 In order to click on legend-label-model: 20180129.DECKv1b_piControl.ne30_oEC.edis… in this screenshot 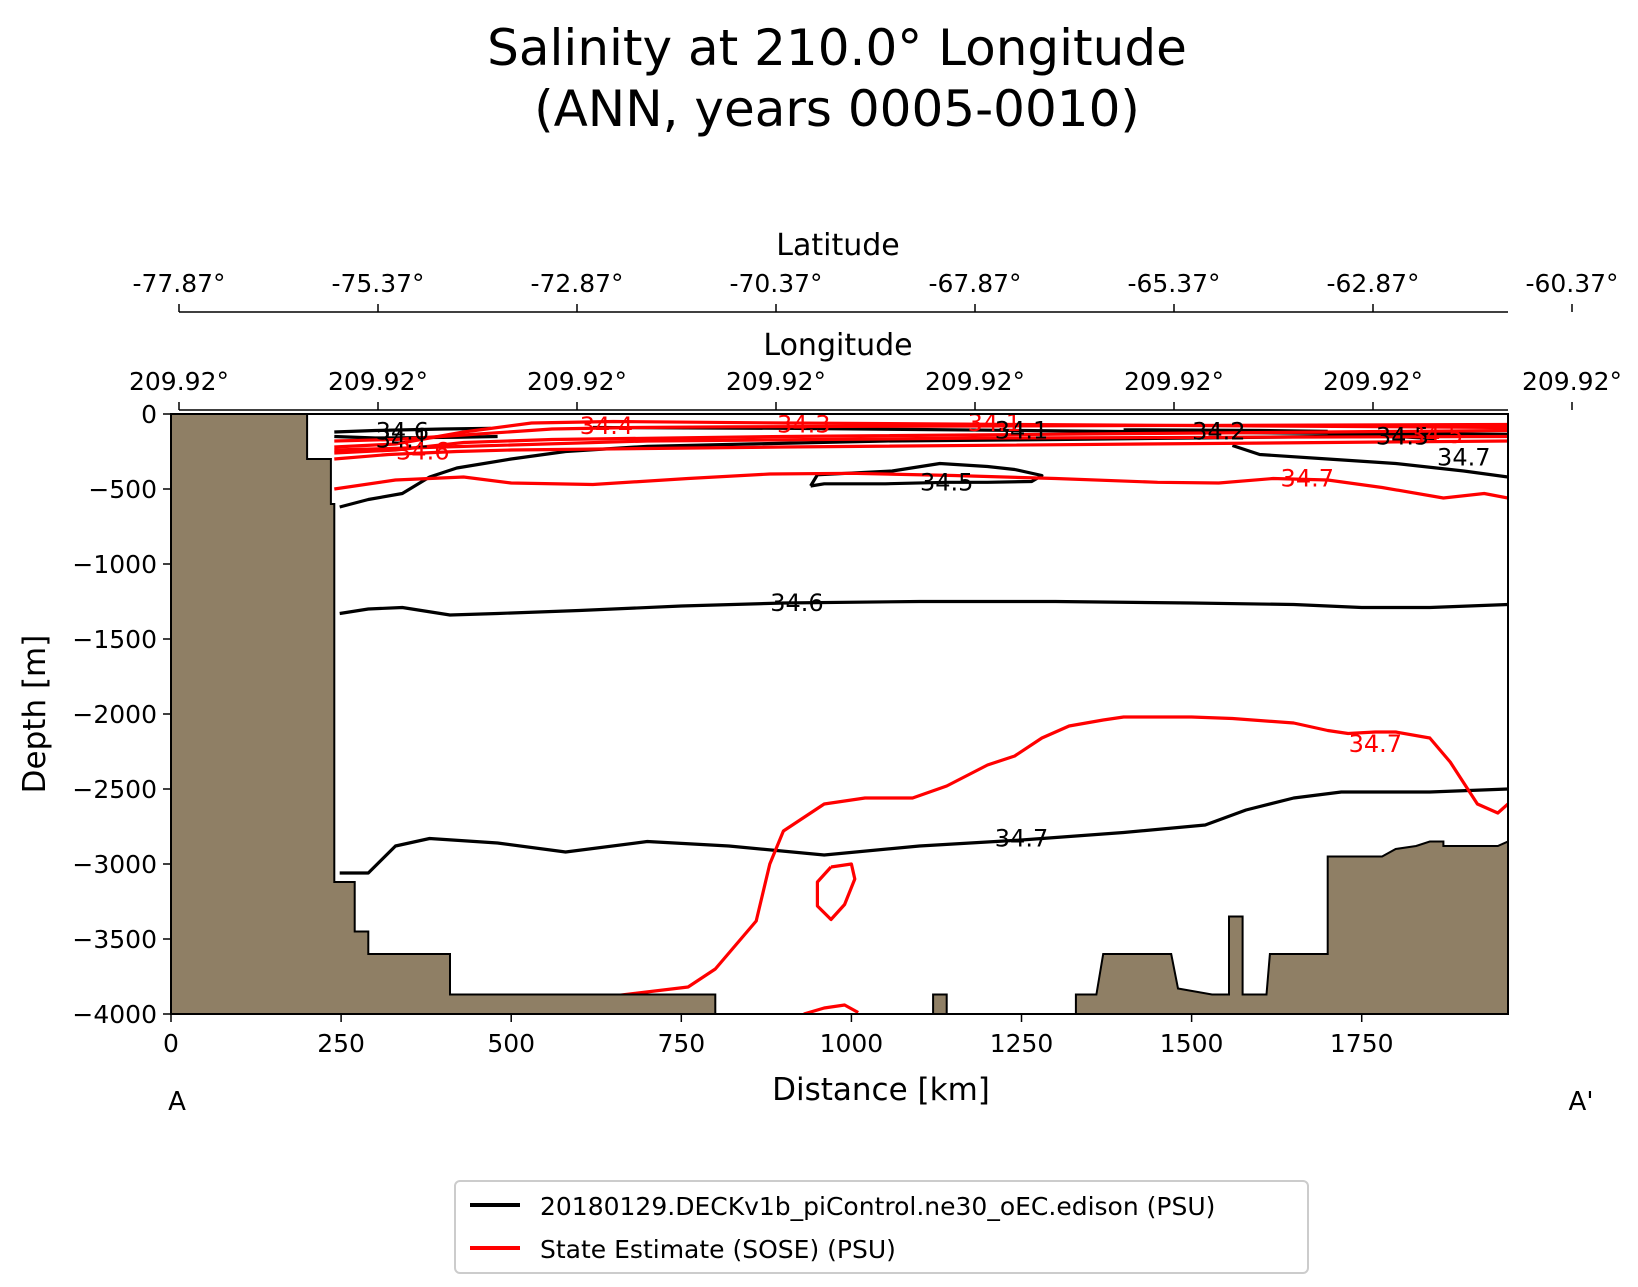, I will do `click(877, 1206)`.